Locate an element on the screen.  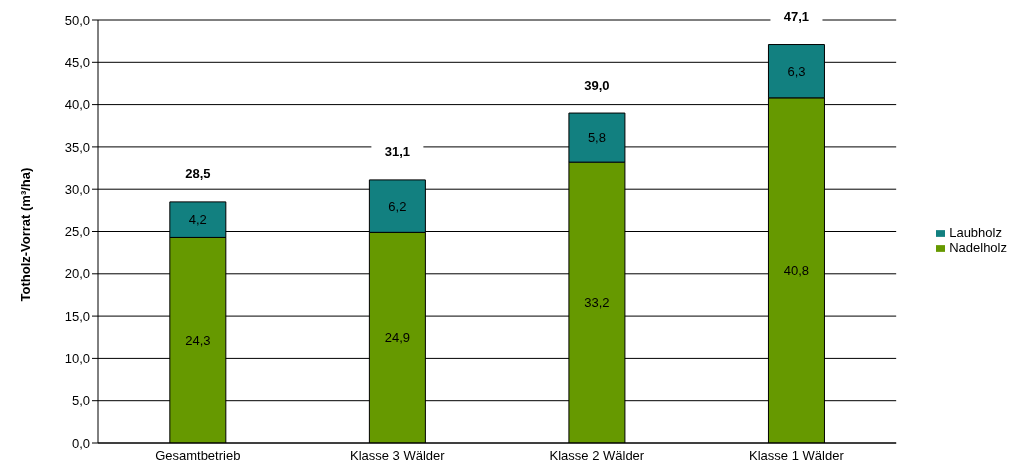
y-tick-label: 30,0 is located at coordinates (77, 189).